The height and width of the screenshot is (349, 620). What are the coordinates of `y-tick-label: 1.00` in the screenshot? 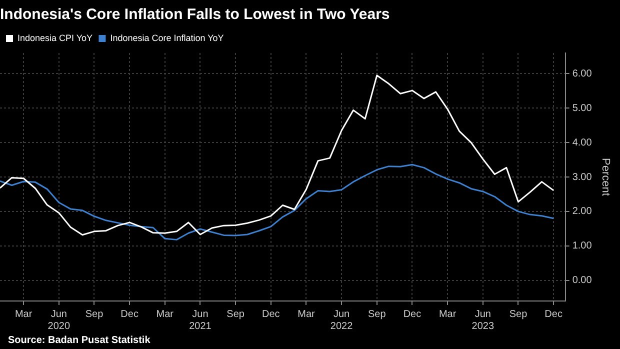 It's located at (582, 246).